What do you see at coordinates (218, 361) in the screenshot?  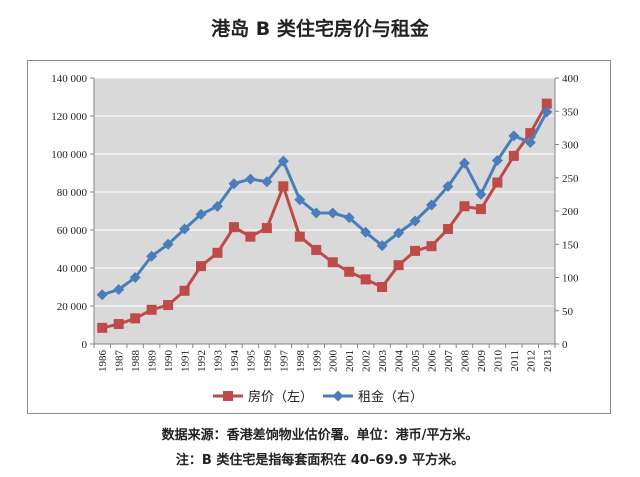 I see `x-tick-label: 1993` at bounding box center [218, 361].